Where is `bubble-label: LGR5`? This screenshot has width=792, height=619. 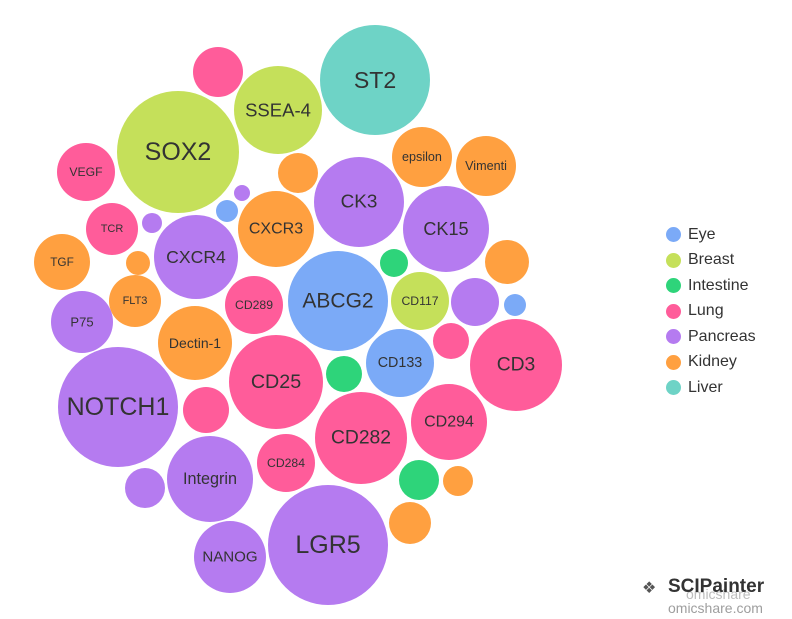 bubble-label: LGR5 is located at coordinates (327, 545).